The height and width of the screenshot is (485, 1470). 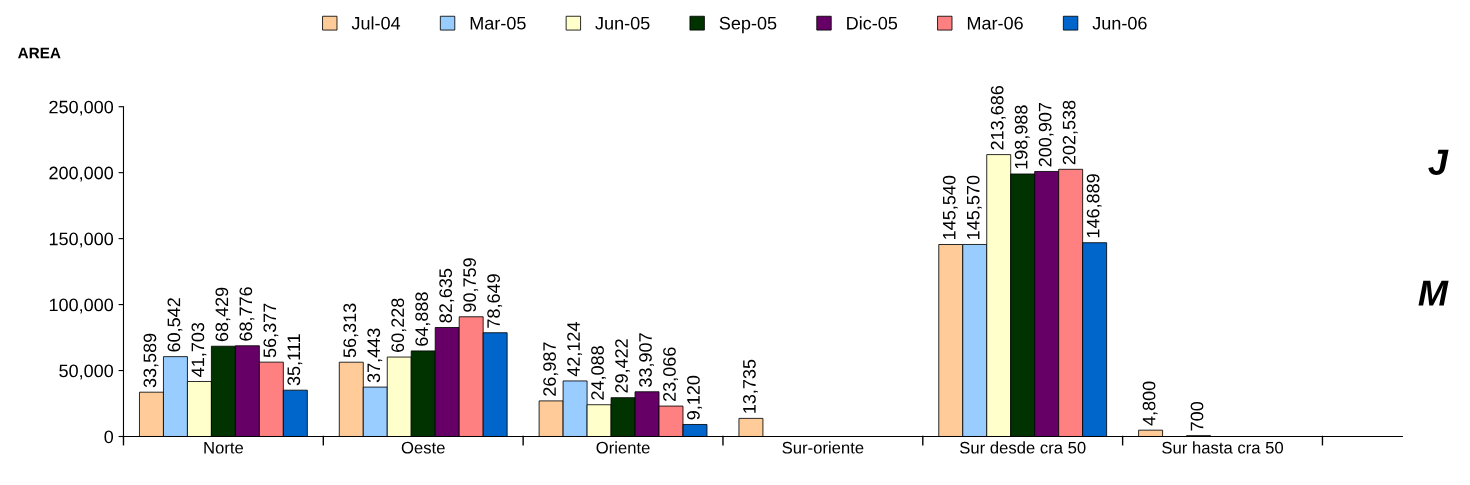 What do you see at coordinates (351, 330) in the screenshot?
I see `data-label: 56,313` at bounding box center [351, 330].